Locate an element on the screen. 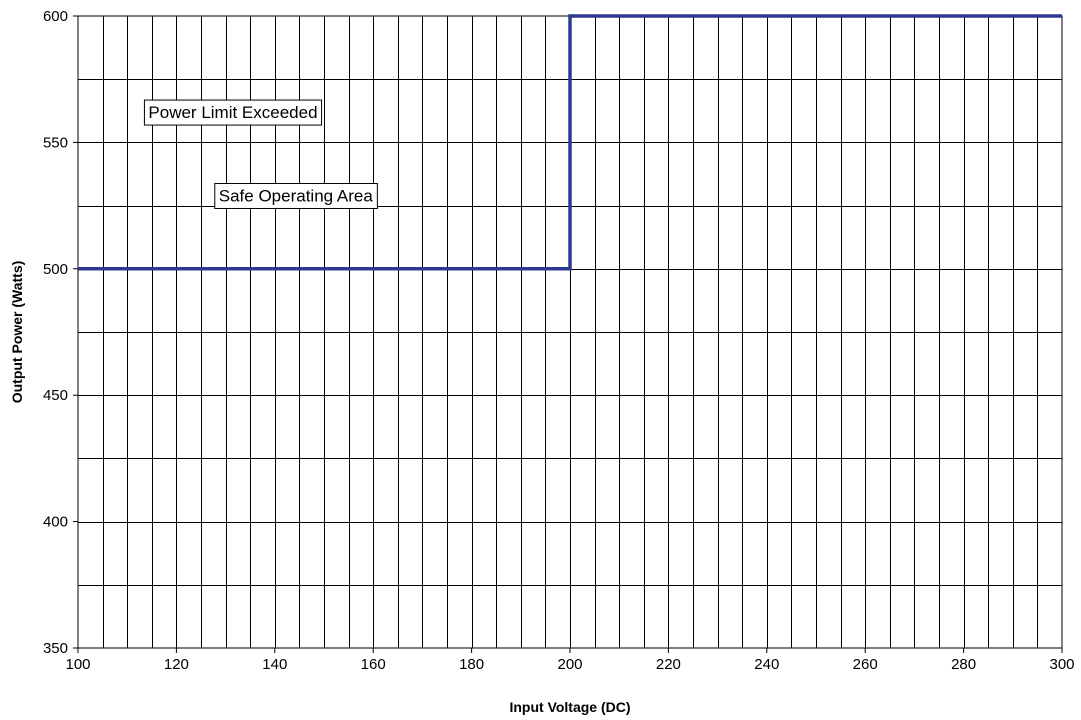 The image size is (1081, 720). x-tick-label: 300 is located at coordinates (1061, 664).